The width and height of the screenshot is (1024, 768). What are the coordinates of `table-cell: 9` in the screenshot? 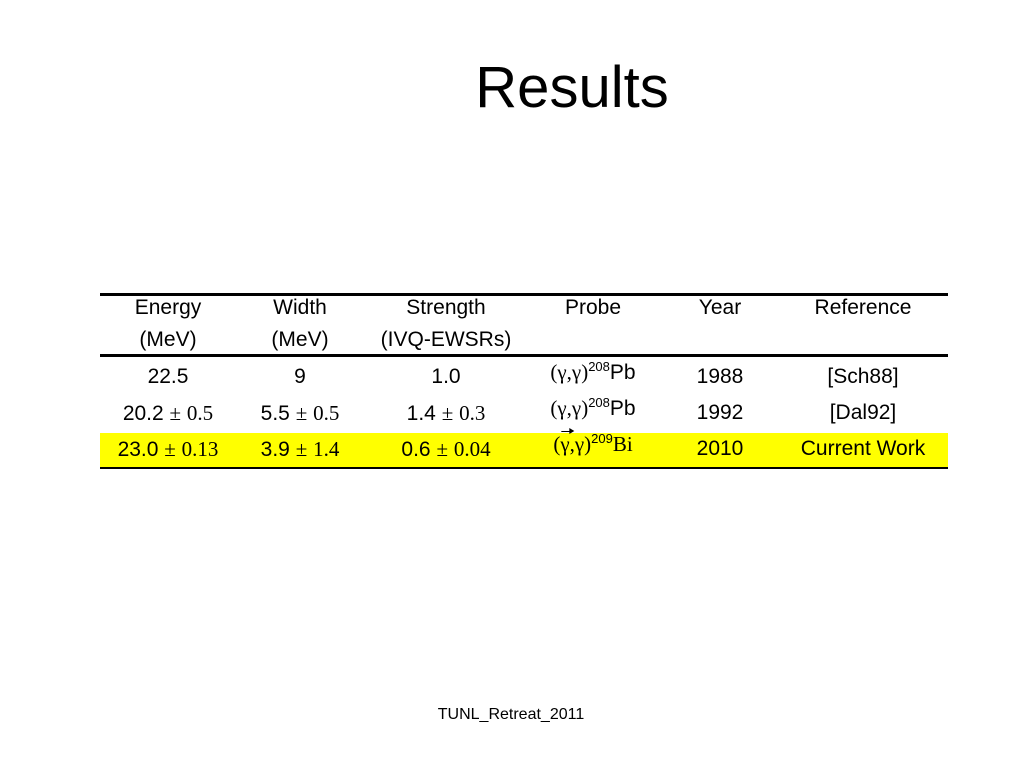 It's located at (300, 376).